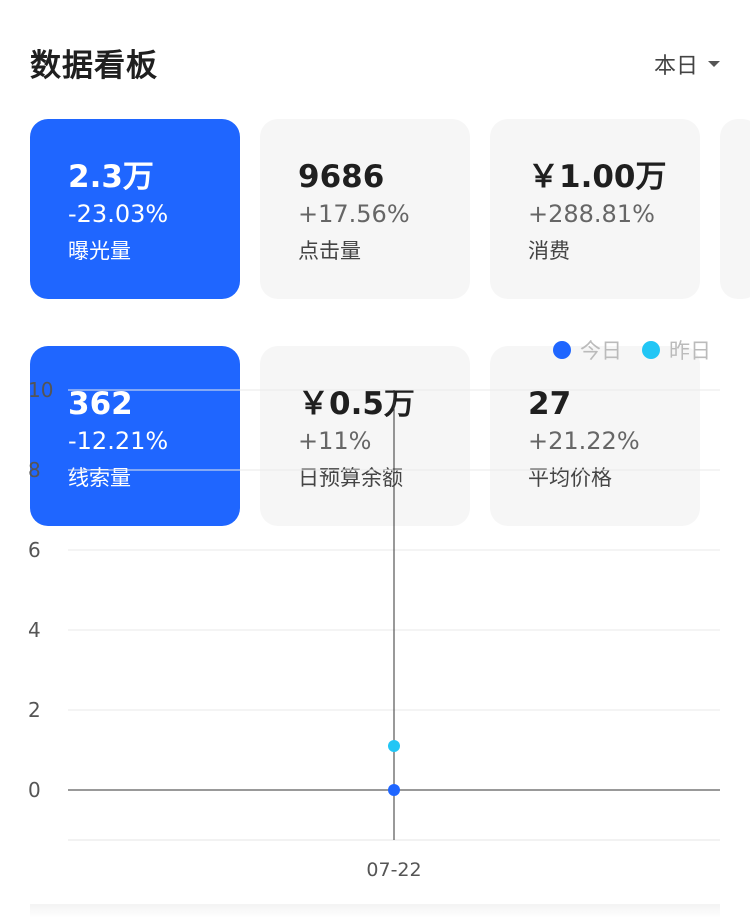  What do you see at coordinates (34, 710) in the screenshot?
I see `y-tick-label: 2` at bounding box center [34, 710].